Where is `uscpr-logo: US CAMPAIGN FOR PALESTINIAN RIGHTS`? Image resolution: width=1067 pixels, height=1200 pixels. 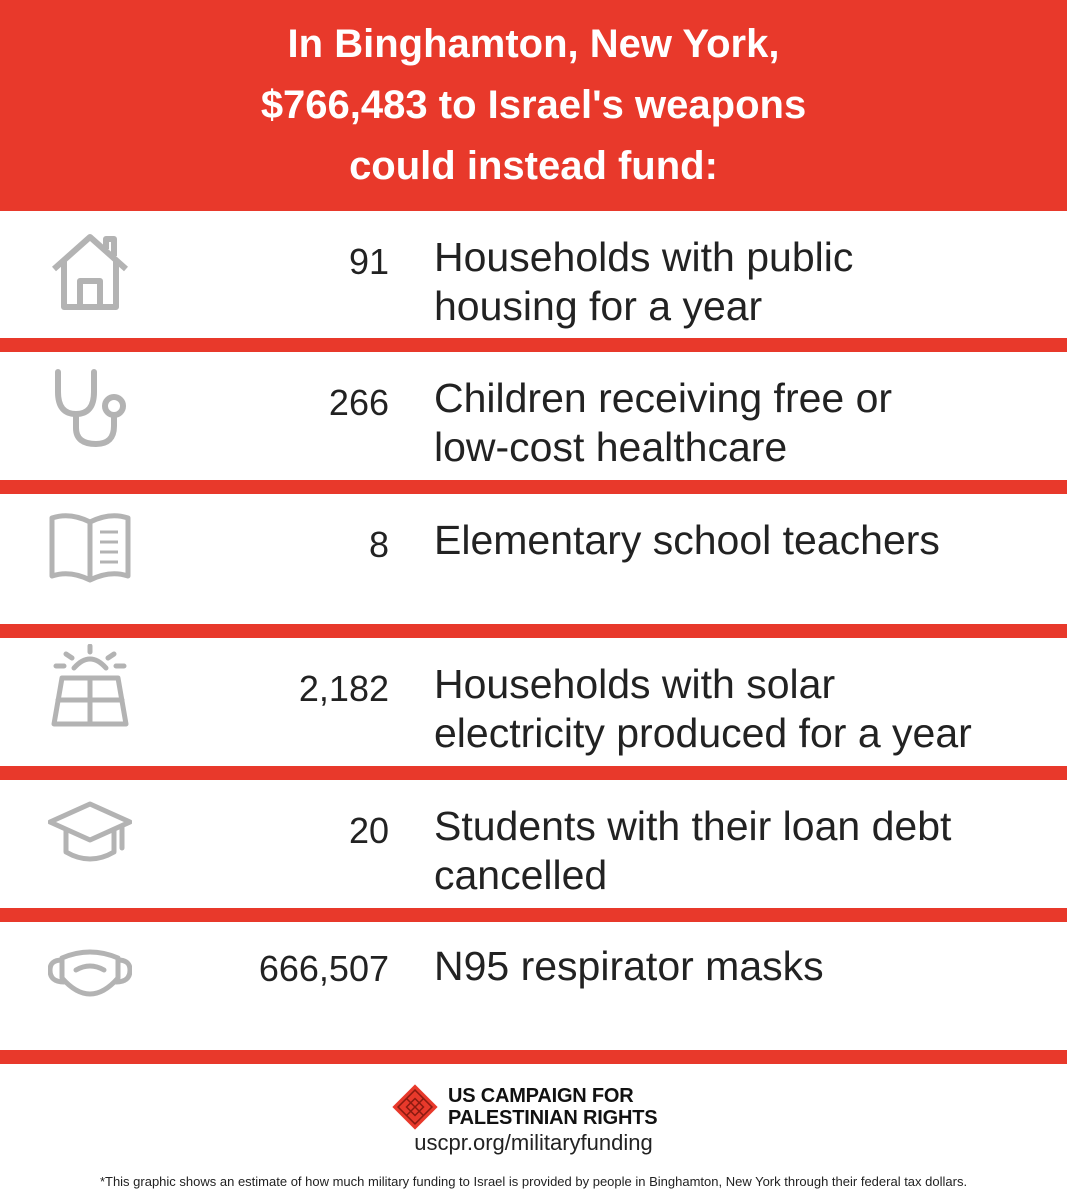
uscpr-logo: US CAMPAIGN FOR PALESTINIAN RIGHTS is located at coordinates (532, 1107).